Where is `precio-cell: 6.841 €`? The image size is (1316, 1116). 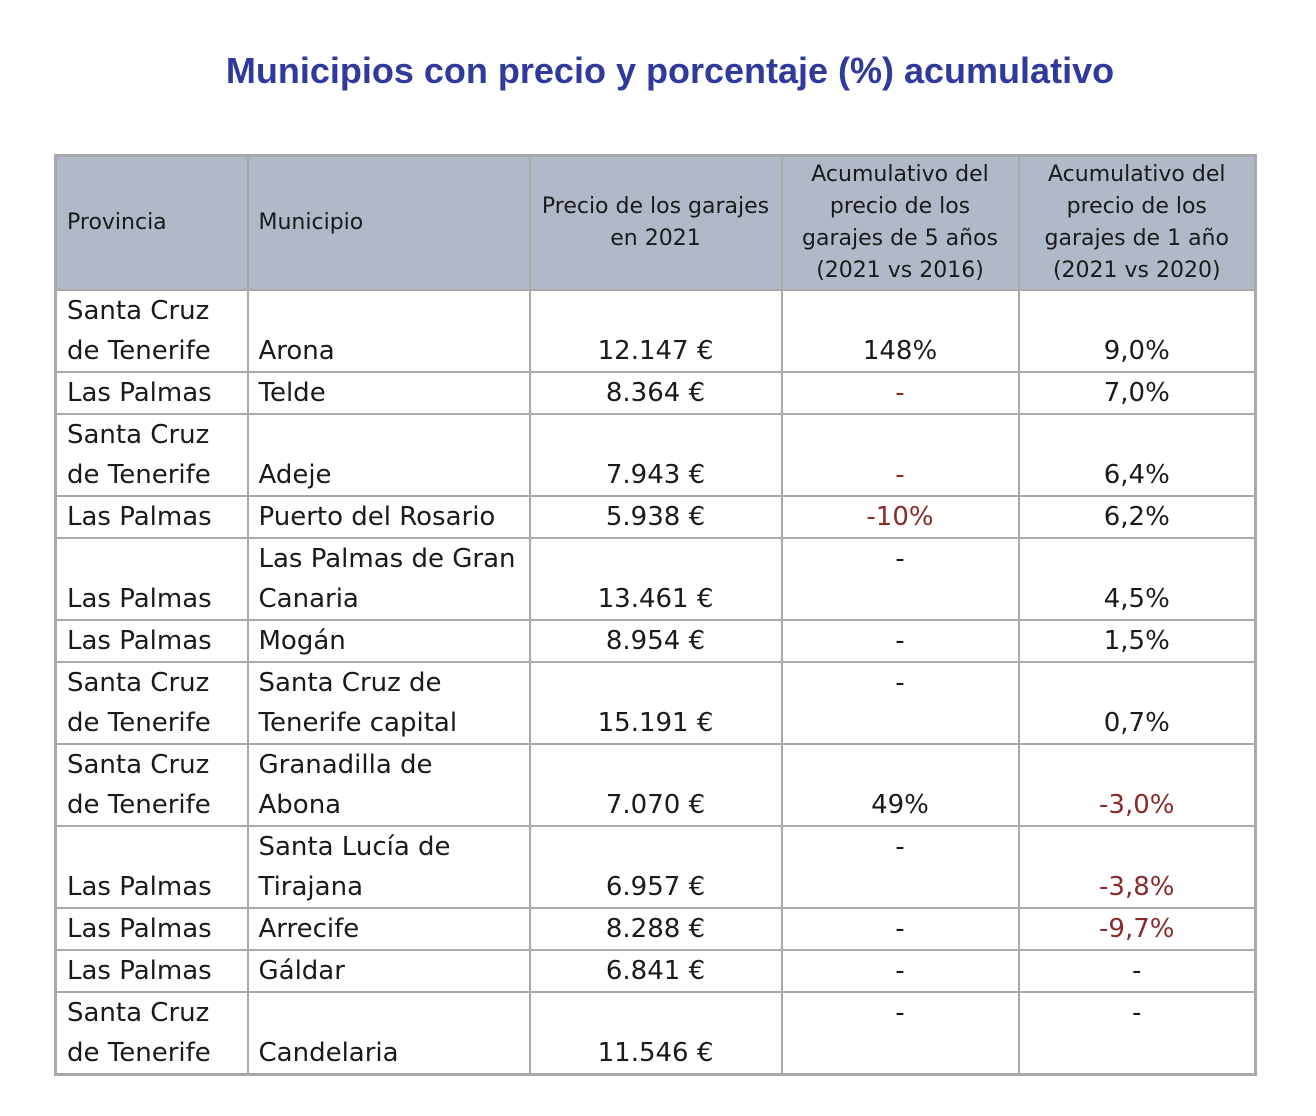 precio-cell: 6.841 € is located at coordinates (655, 971).